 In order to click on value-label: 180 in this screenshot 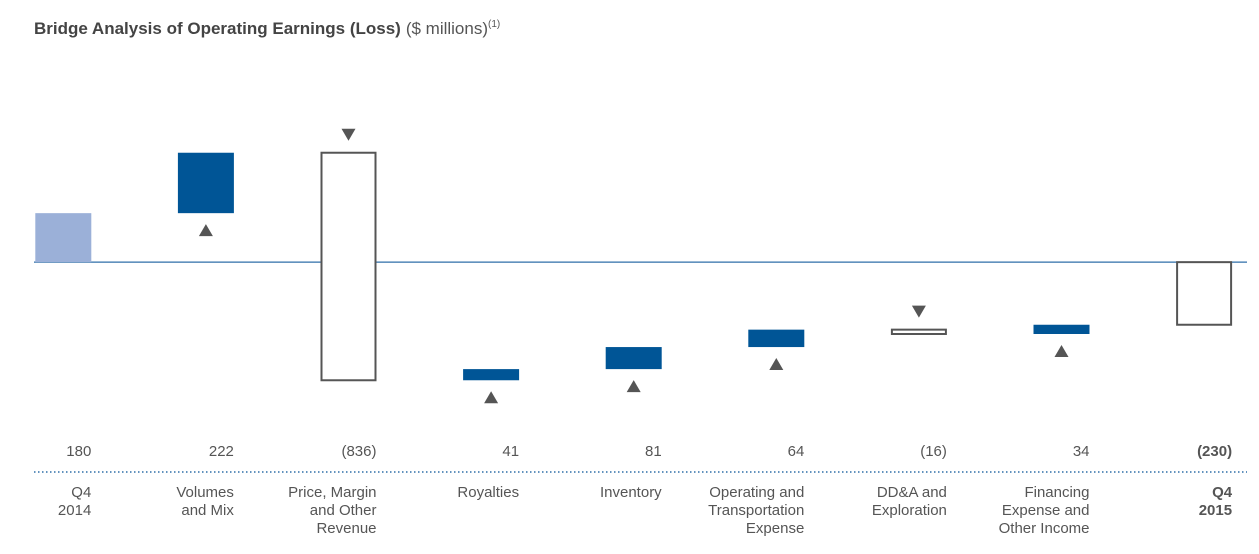, I will do `click(78, 451)`.